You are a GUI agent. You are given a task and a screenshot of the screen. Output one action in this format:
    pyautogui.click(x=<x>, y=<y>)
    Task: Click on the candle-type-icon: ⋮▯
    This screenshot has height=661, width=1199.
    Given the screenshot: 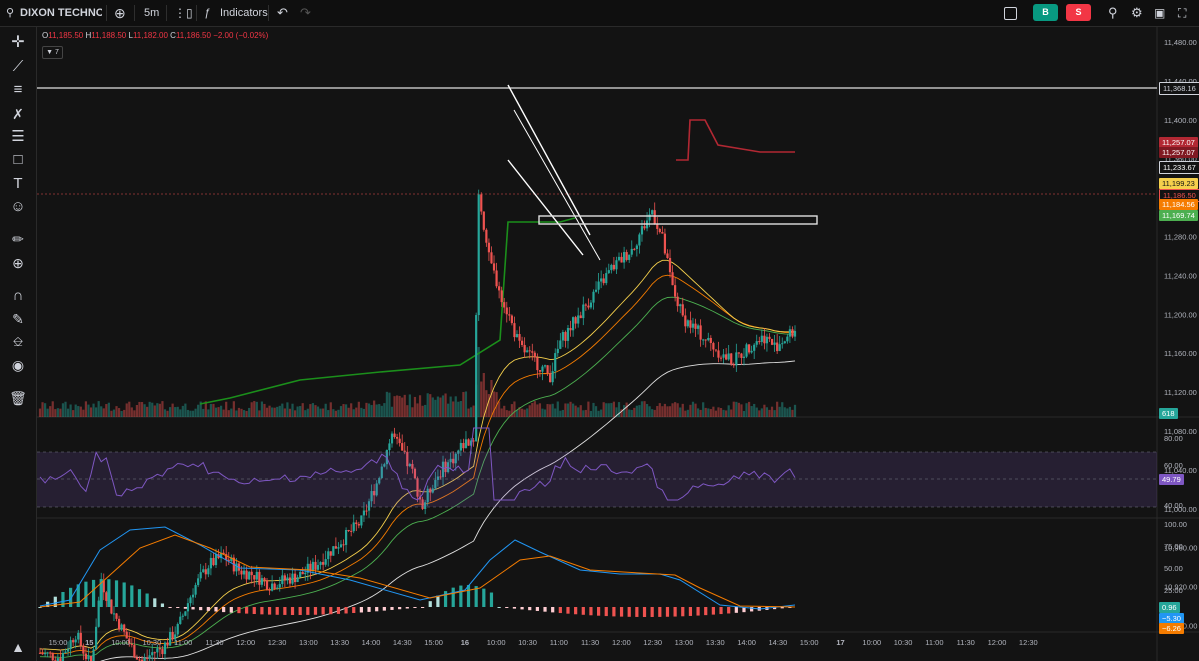 What is the action you would take?
    pyautogui.click(x=183, y=13)
    